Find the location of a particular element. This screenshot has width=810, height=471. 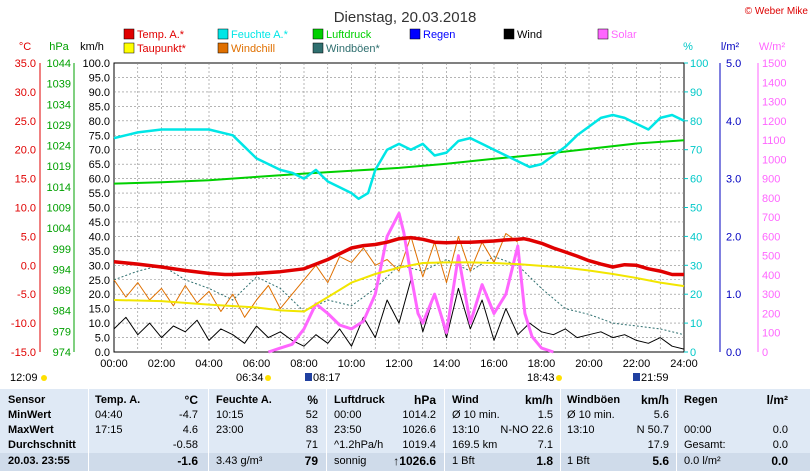

table-cell: sonnig is located at coordinates (350, 461).